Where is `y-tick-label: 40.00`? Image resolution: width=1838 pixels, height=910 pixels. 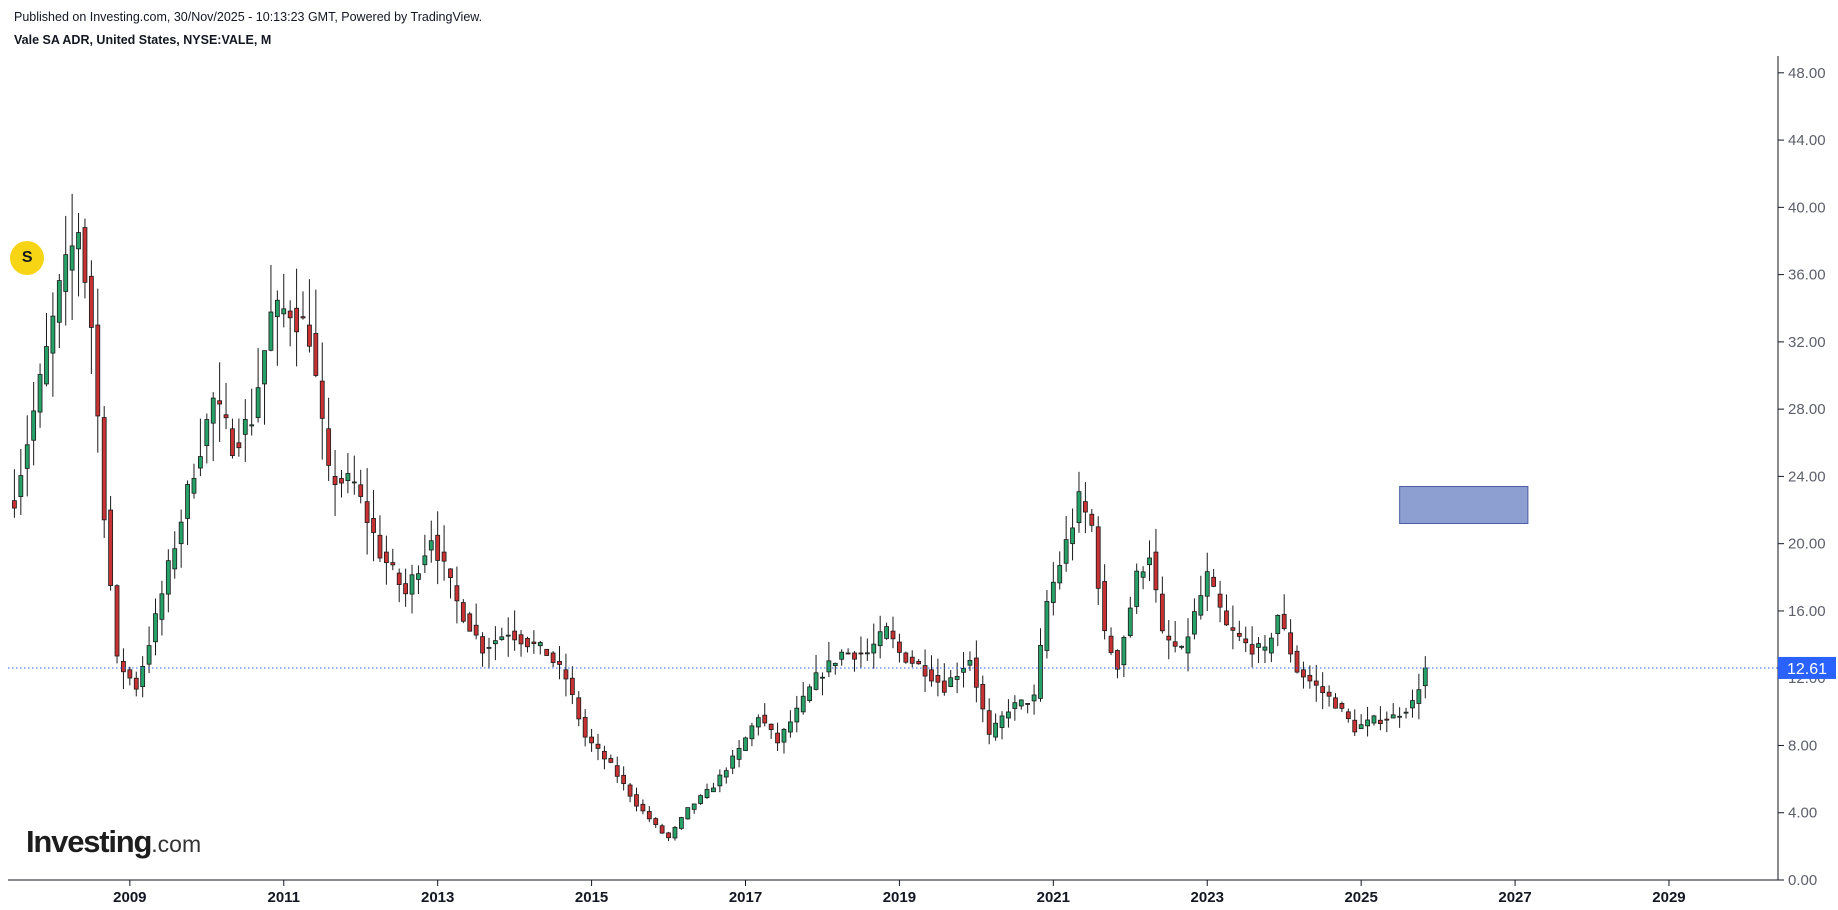 y-tick-label: 40.00 is located at coordinates (1807, 207).